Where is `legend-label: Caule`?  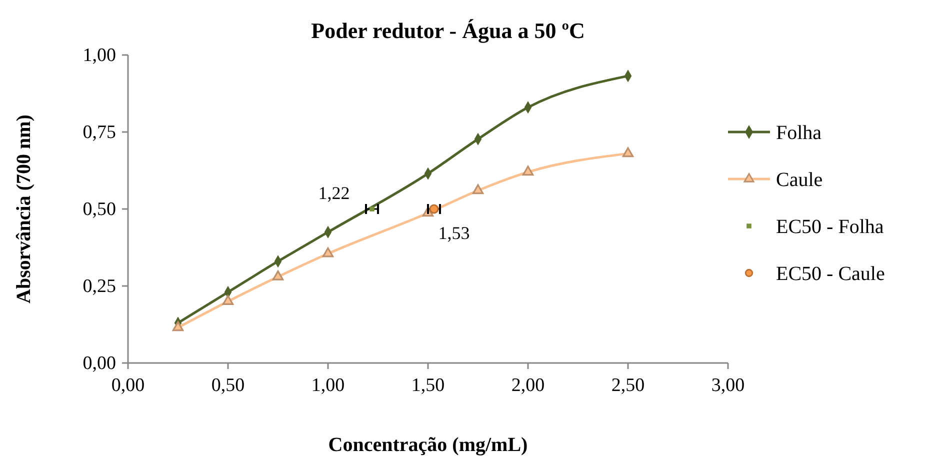 legend-label: Caule is located at coordinates (799, 180).